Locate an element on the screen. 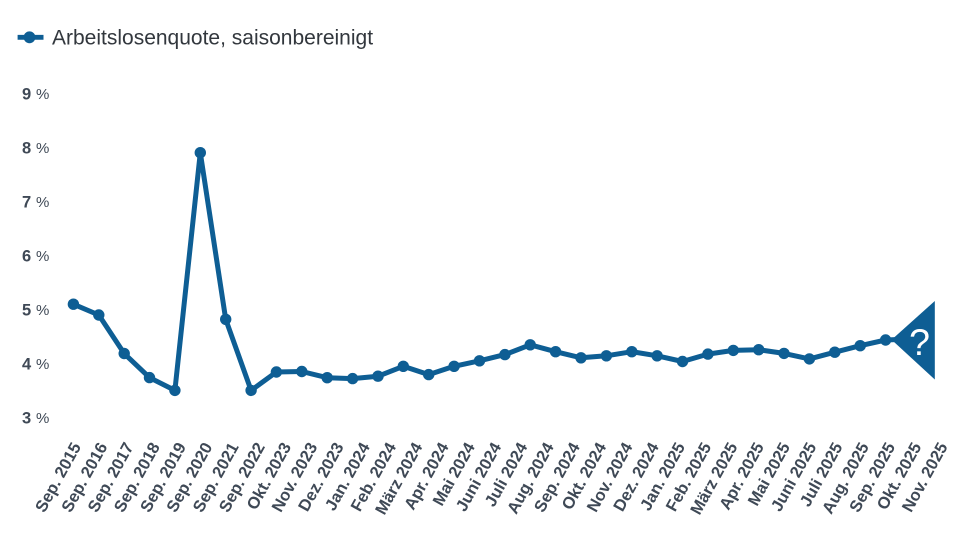  svg-text: 4 is located at coordinates (27, 365).